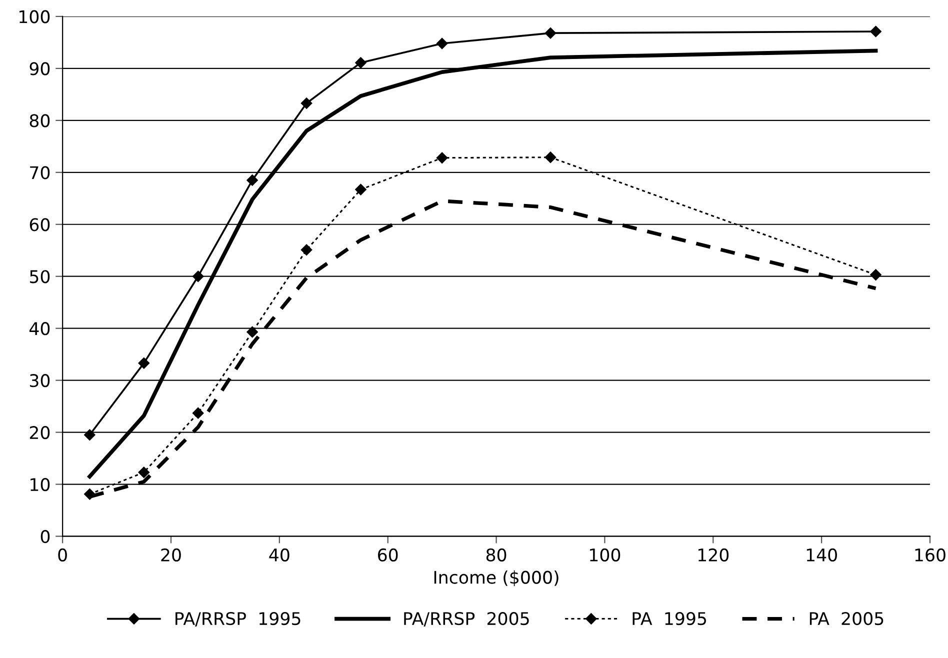 The image size is (948, 658). I want to click on y-tick-label: 0, so click(45, 537).